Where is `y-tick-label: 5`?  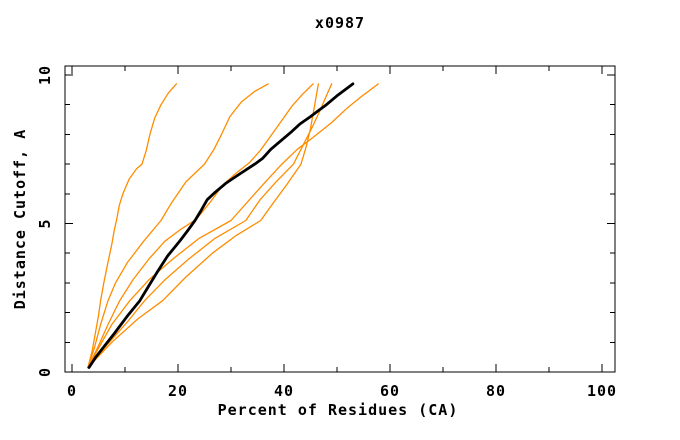
y-tick-label: 5 is located at coordinates (45, 223).